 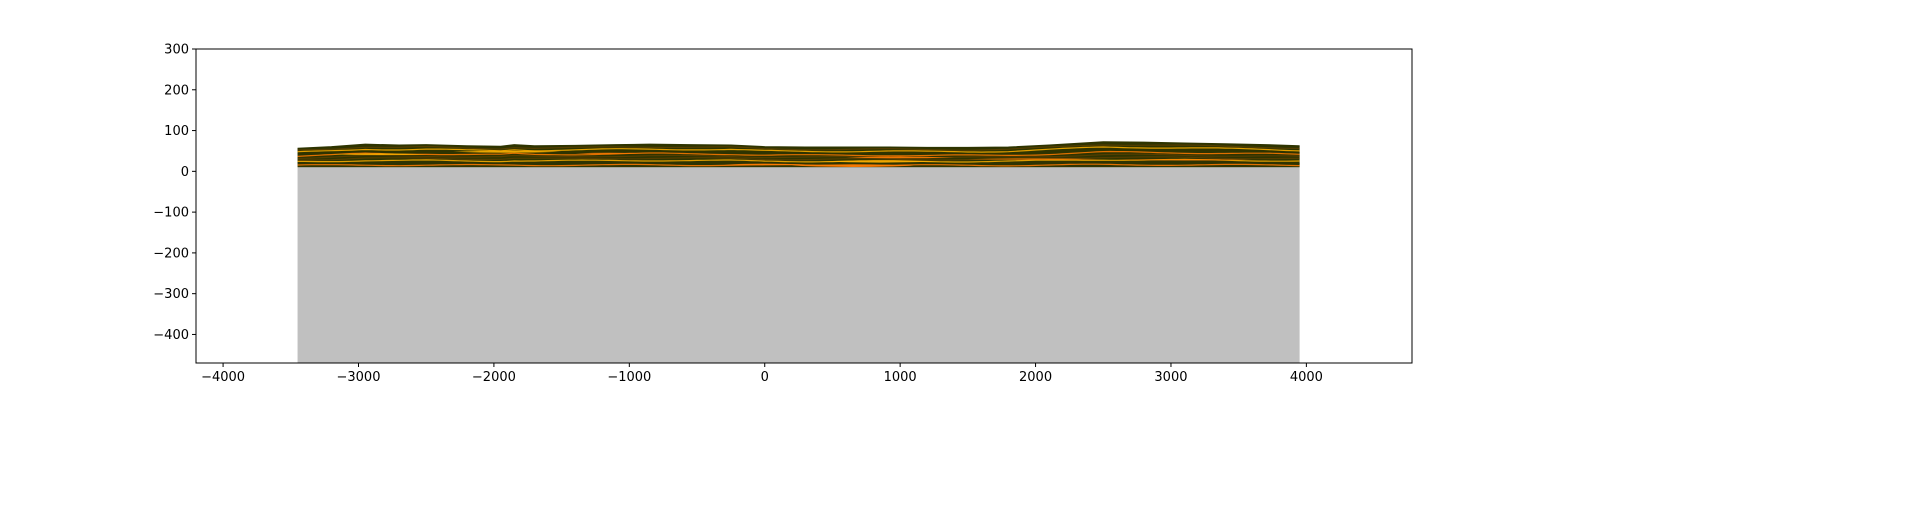 What do you see at coordinates (494, 377) in the screenshot?
I see `x-tick-label: −2000` at bounding box center [494, 377].